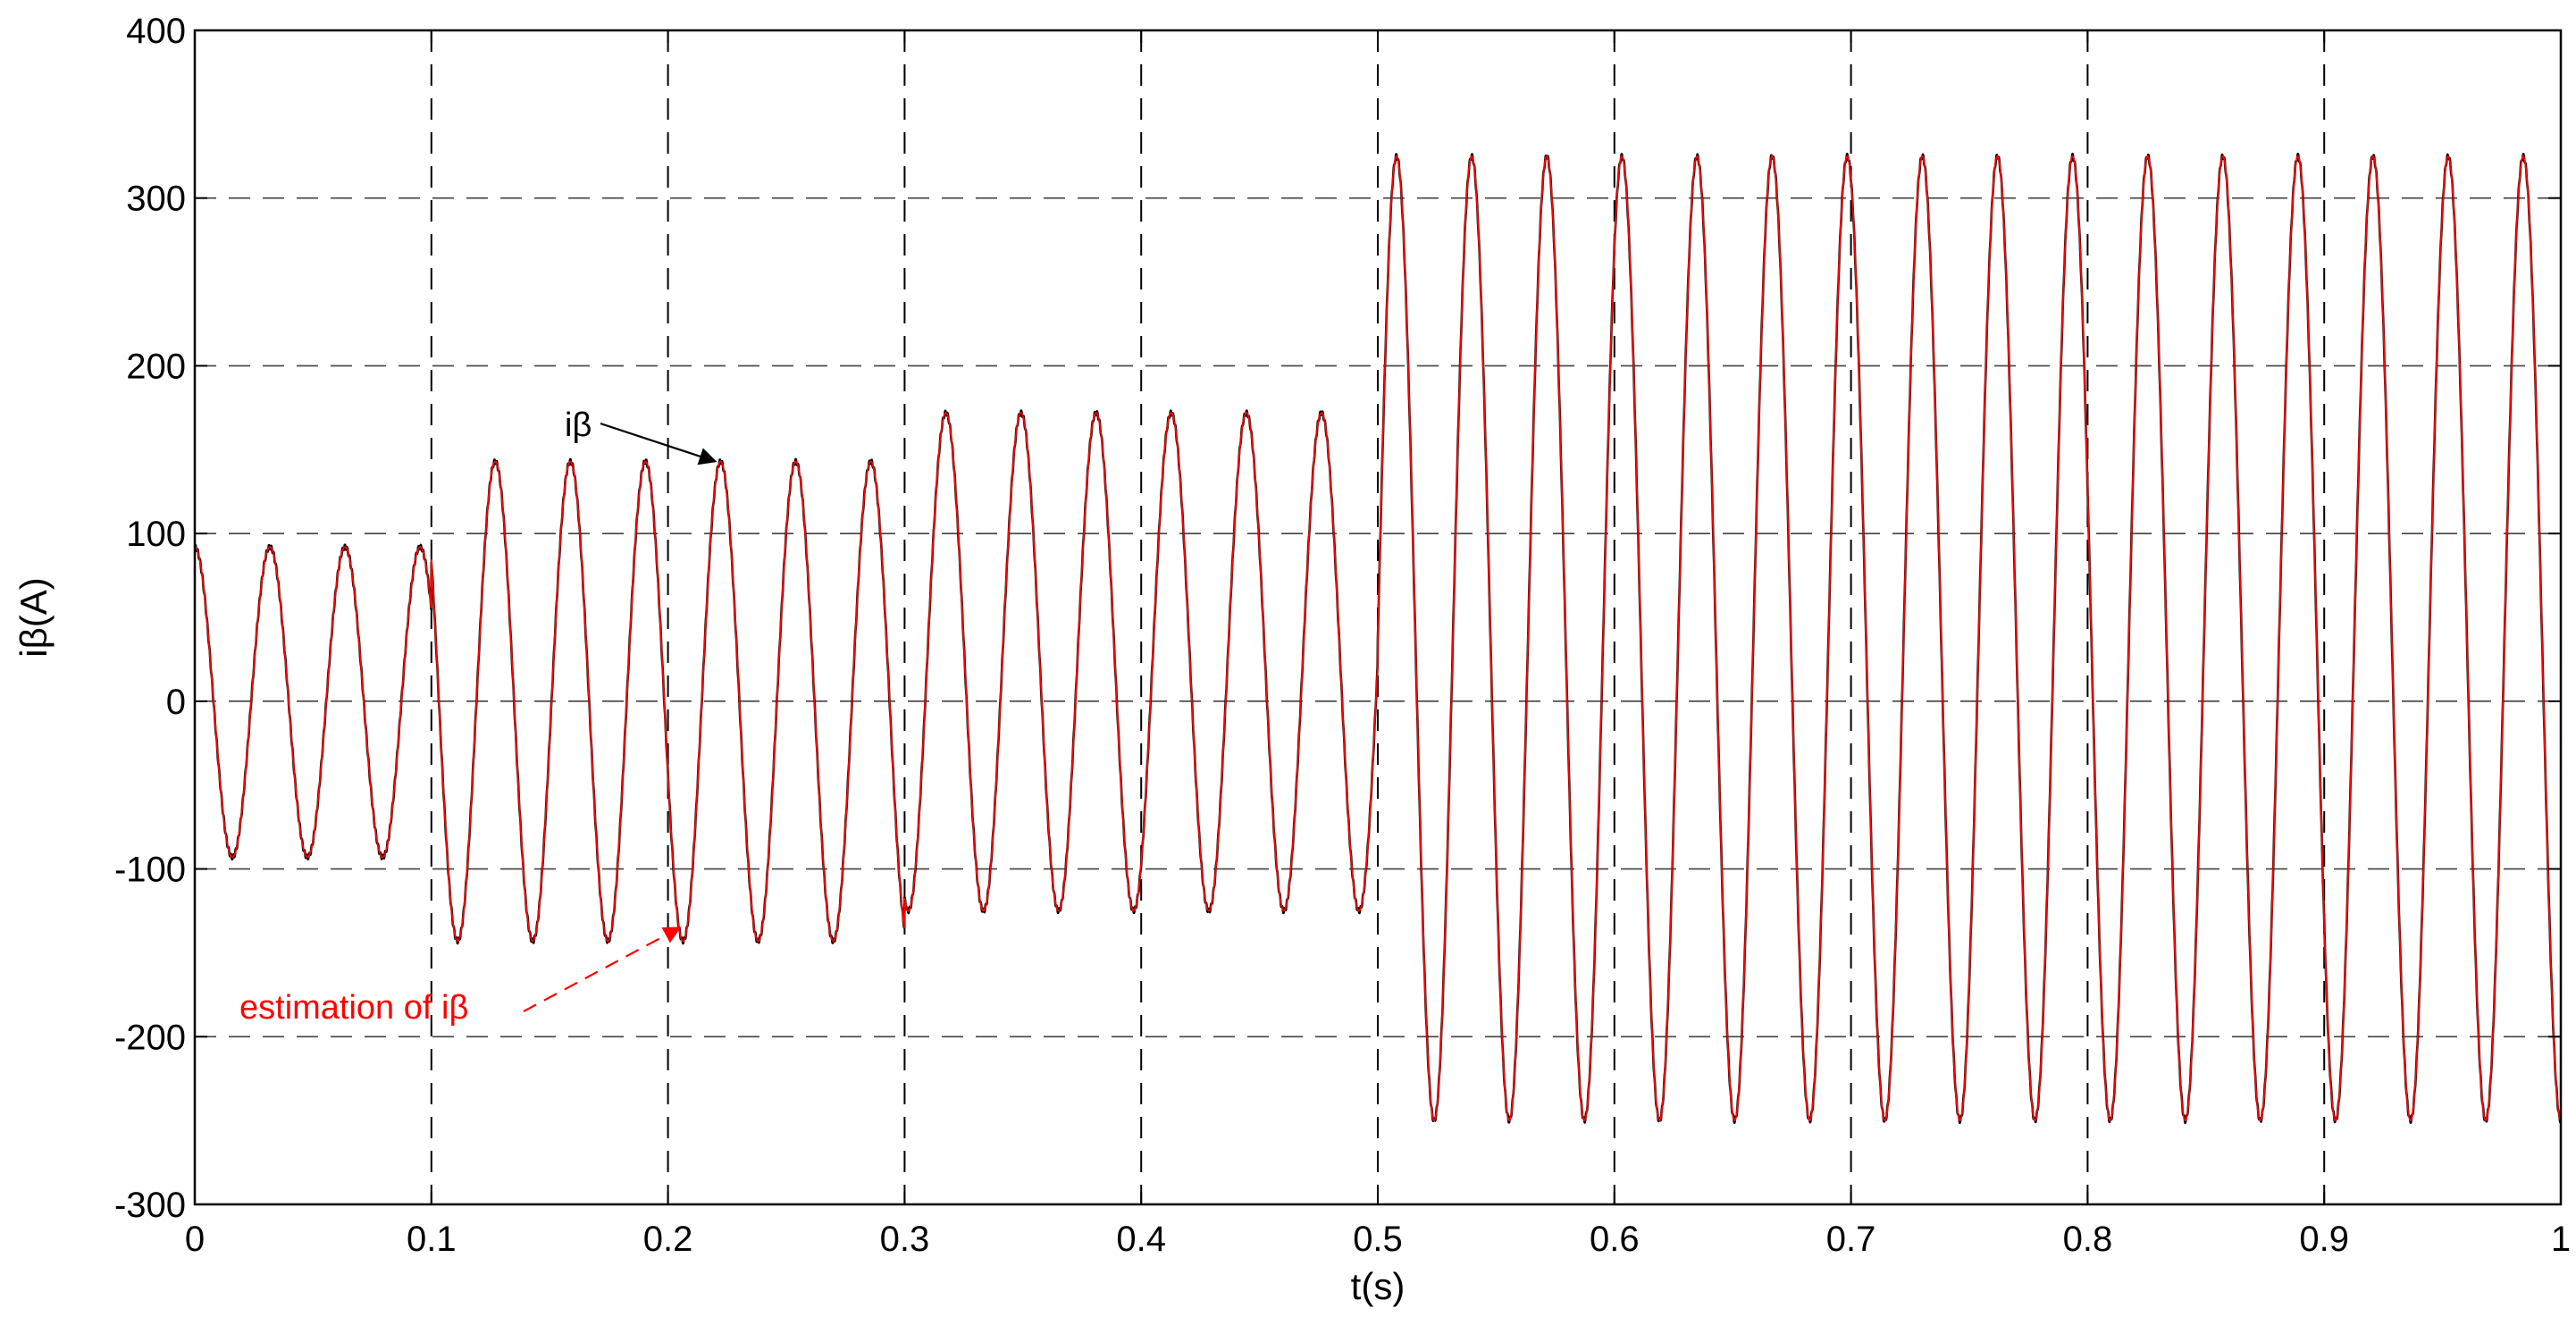  What do you see at coordinates (432, 1240) in the screenshot?
I see `x-tick-label: 0.1` at bounding box center [432, 1240].